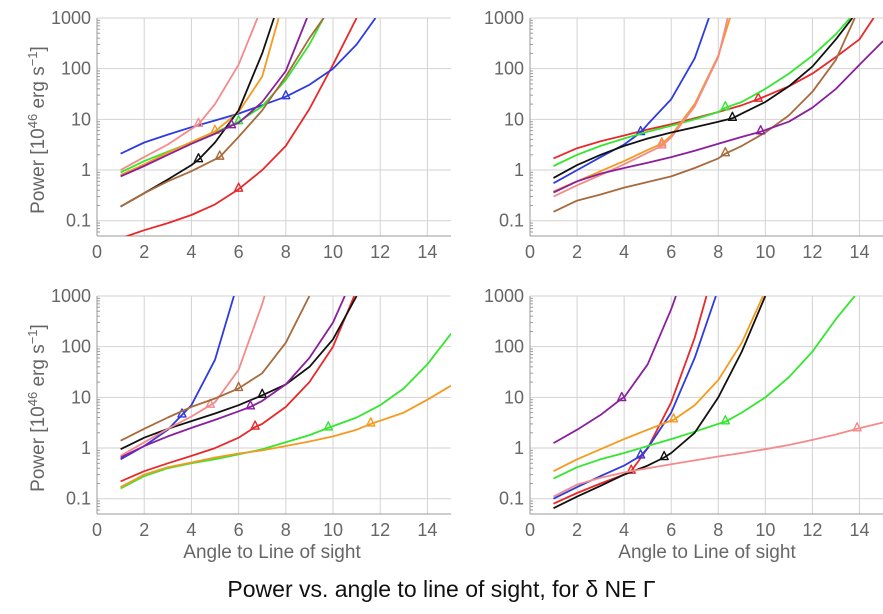 This screenshot has height=614, width=883. What do you see at coordinates (37, 408) in the screenshot?
I see `y-axis-title-bottom: Power [1046 erg s−1]` at bounding box center [37, 408].